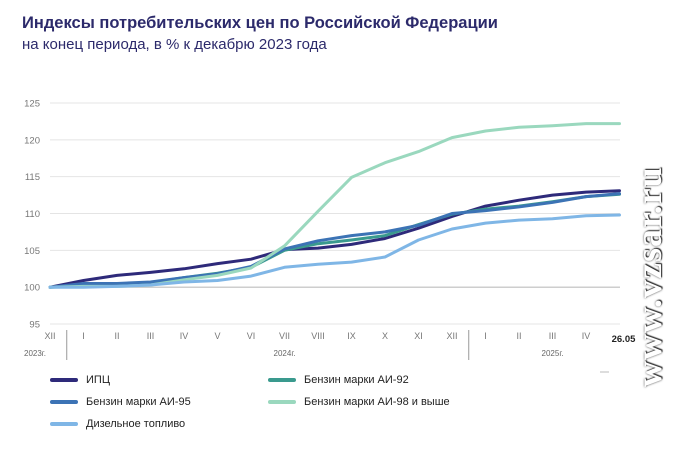 Image resolution: width=675 pixels, height=455 pixels. What do you see at coordinates (32, 140) in the screenshot?
I see `y-tick-label: 120` at bounding box center [32, 140].